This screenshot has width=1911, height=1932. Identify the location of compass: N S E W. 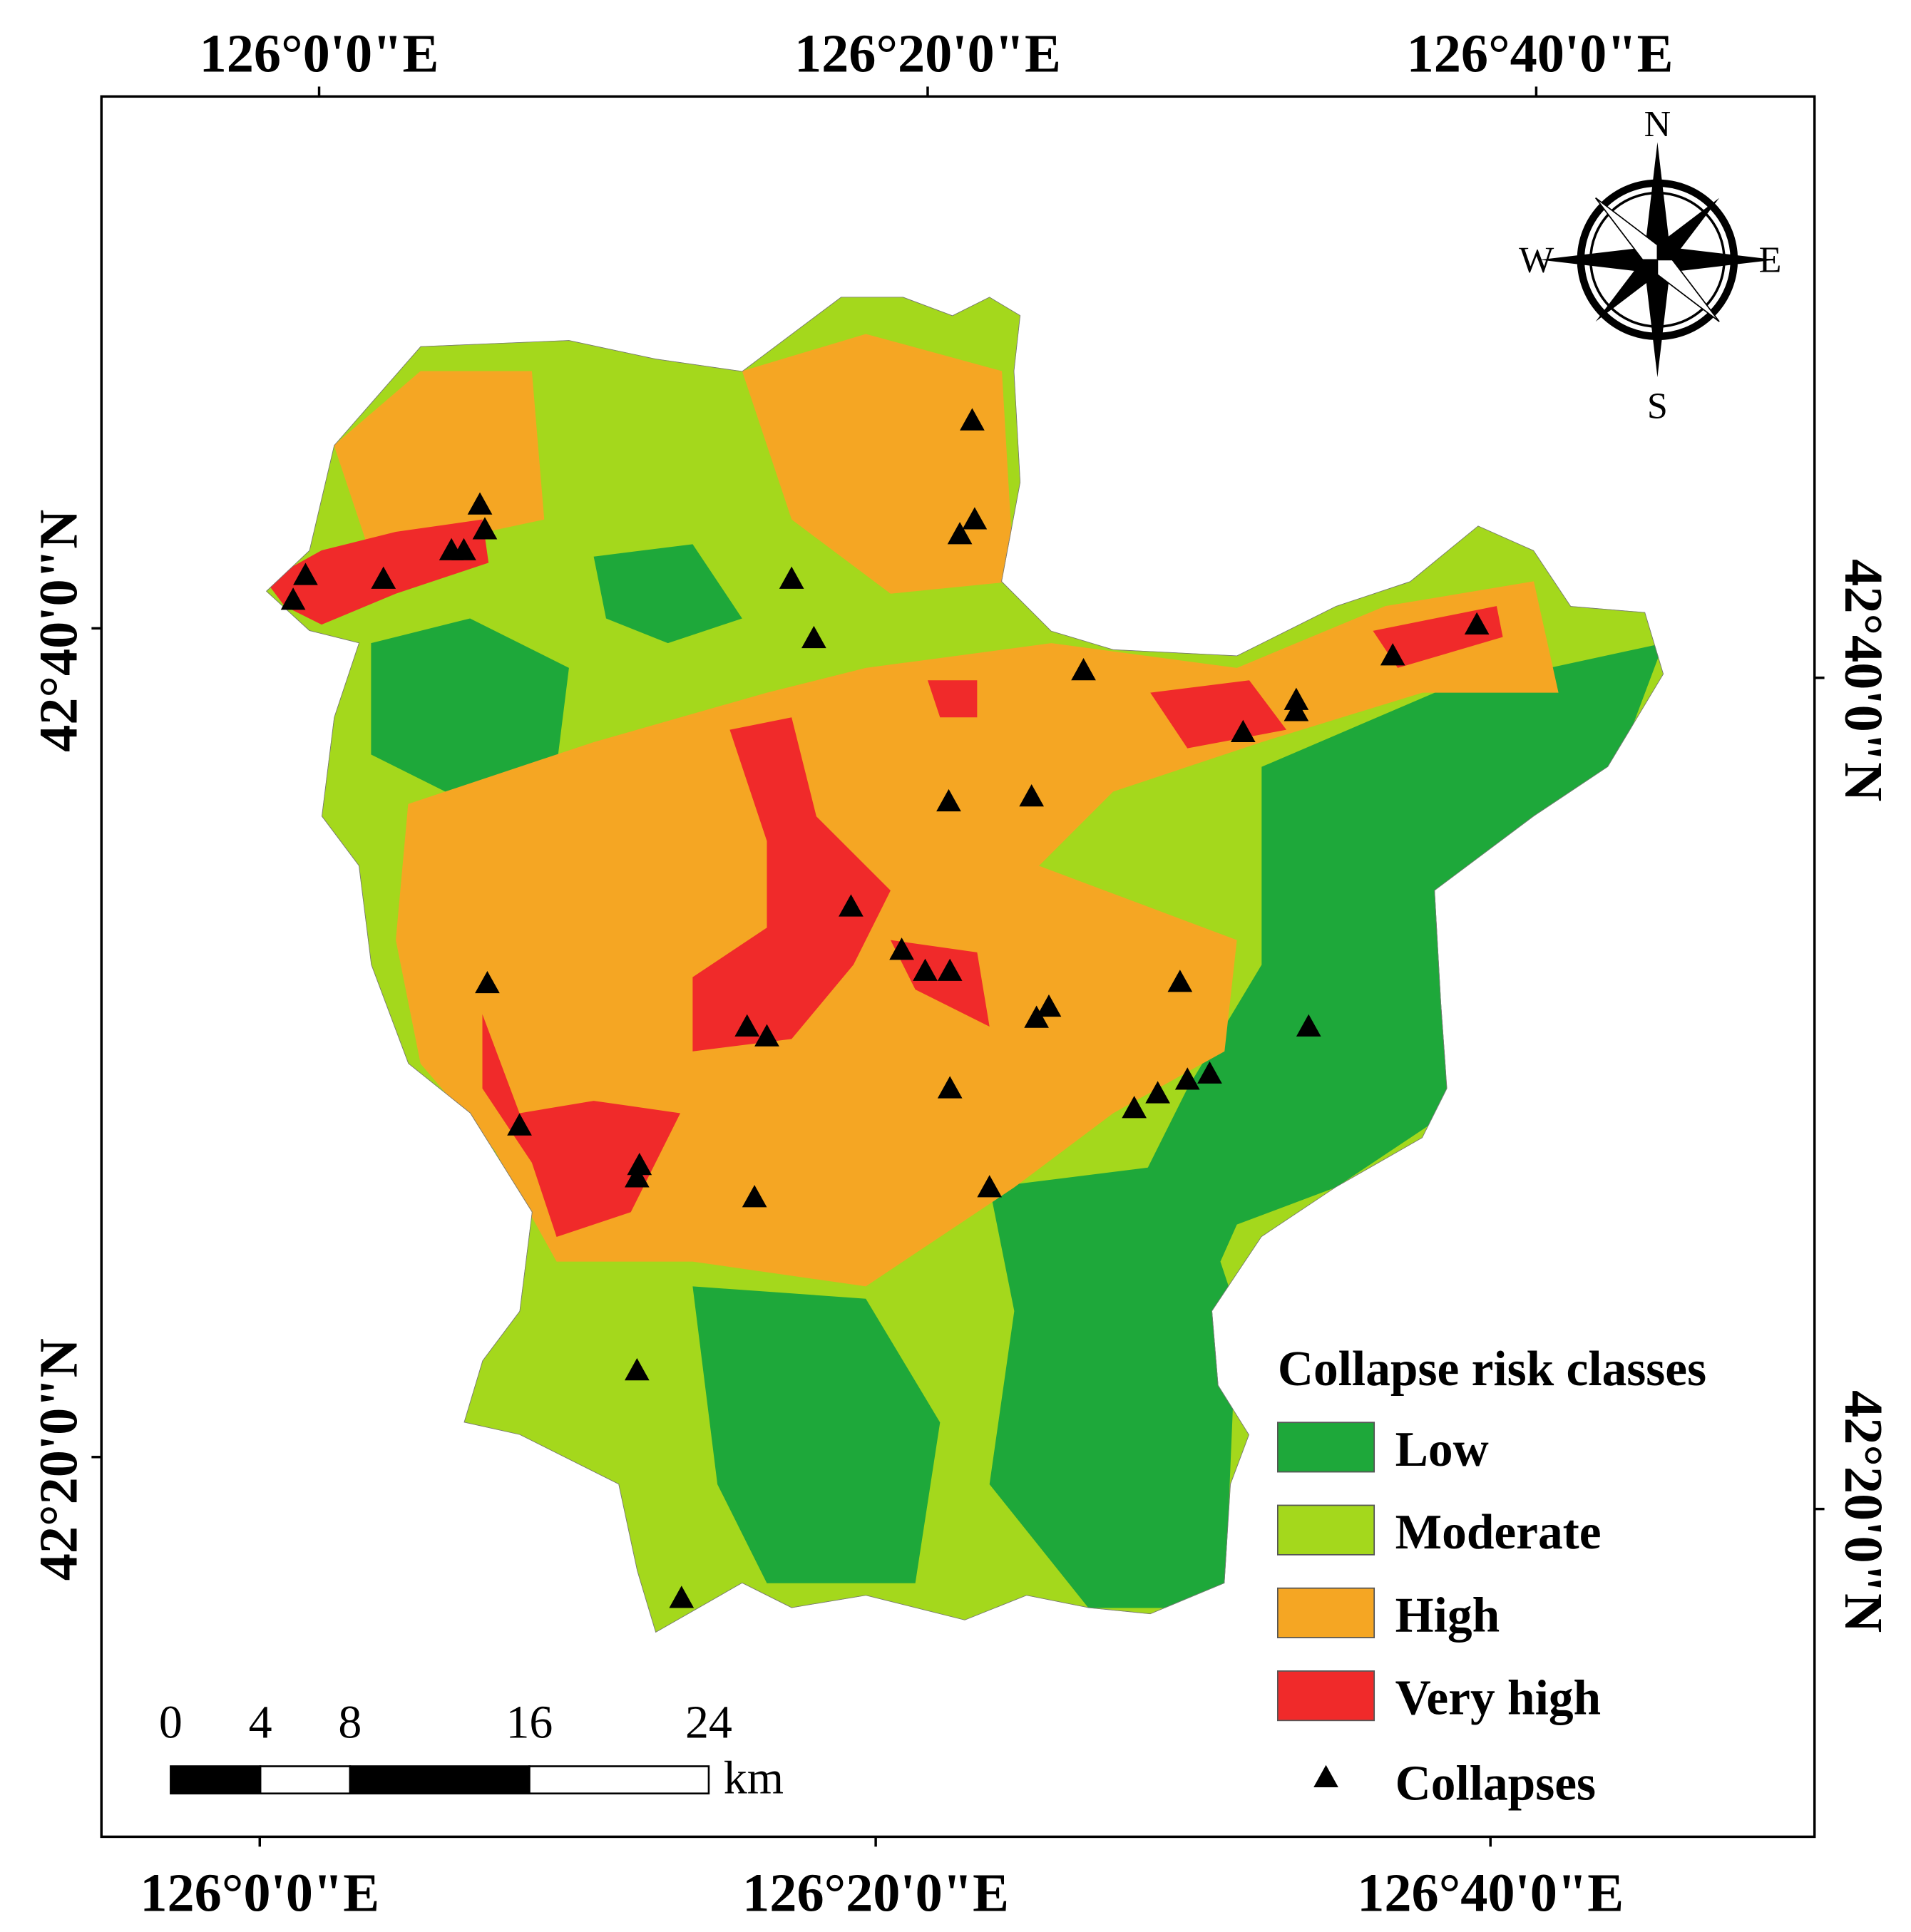
(1650, 265).